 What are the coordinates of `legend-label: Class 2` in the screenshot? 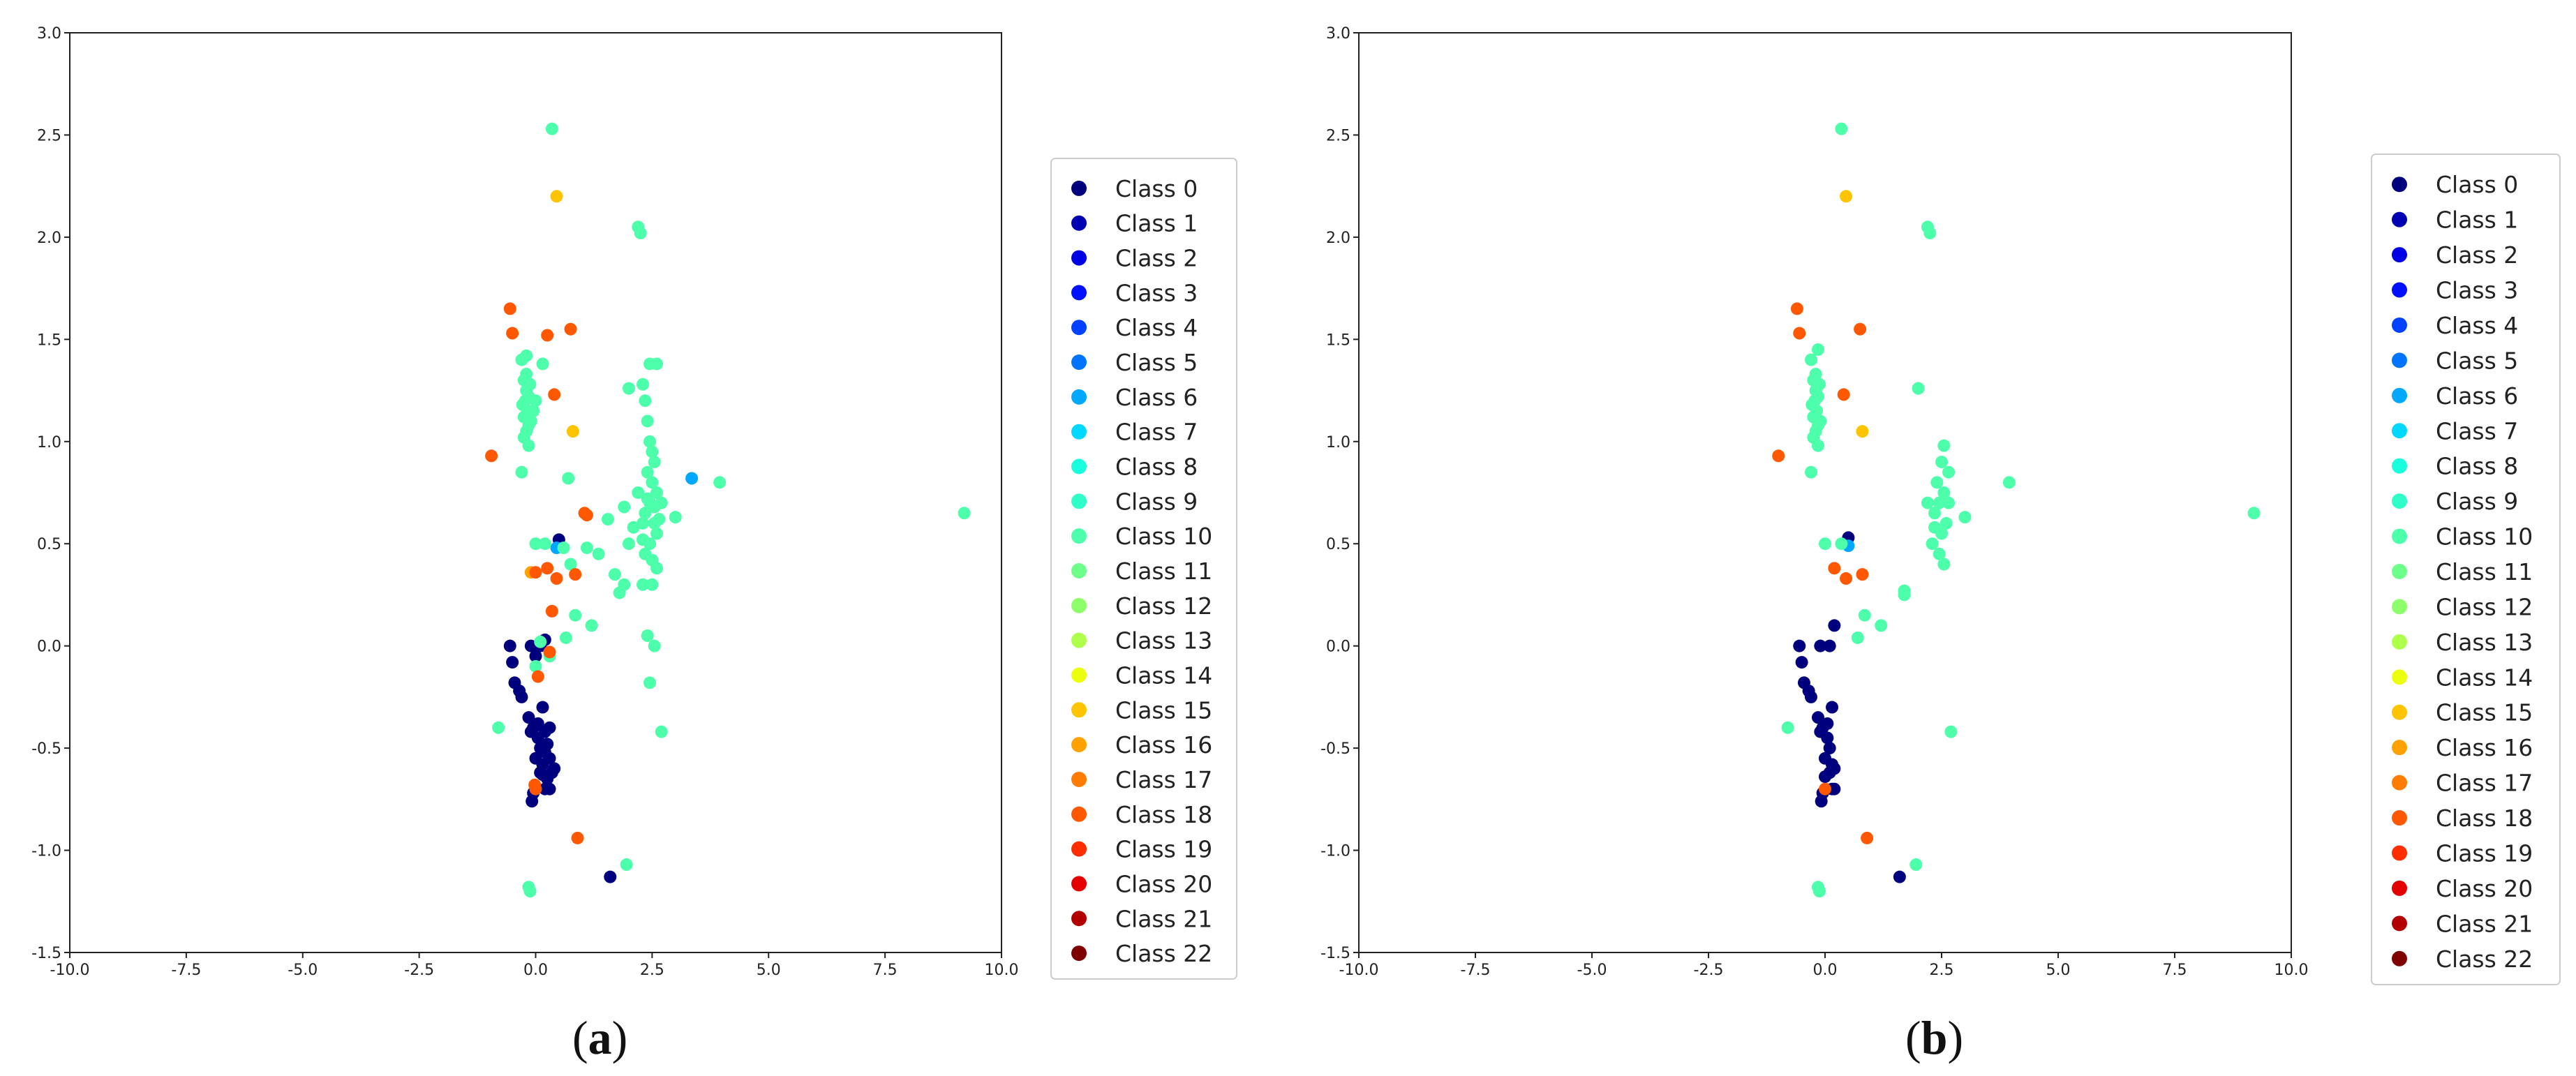 It's located at (1156, 258).